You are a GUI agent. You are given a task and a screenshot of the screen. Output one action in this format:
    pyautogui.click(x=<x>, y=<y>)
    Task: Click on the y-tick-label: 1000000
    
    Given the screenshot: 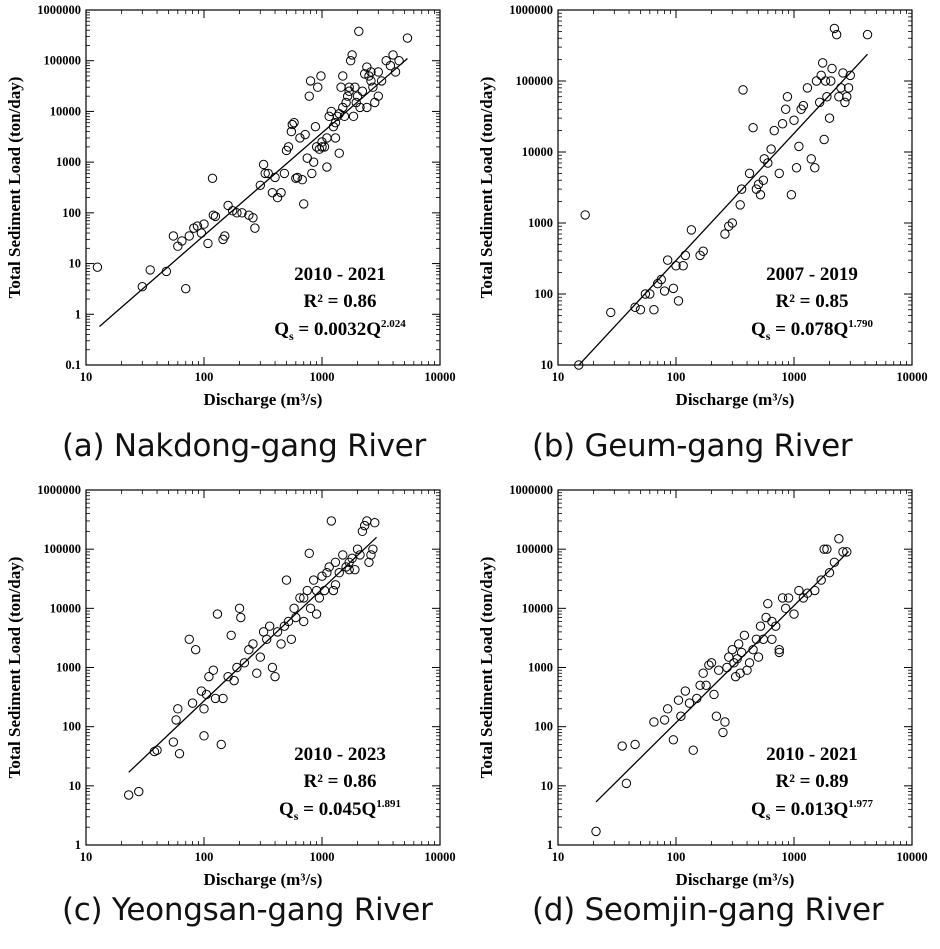 What is the action you would take?
    pyautogui.click(x=531, y=490)
    